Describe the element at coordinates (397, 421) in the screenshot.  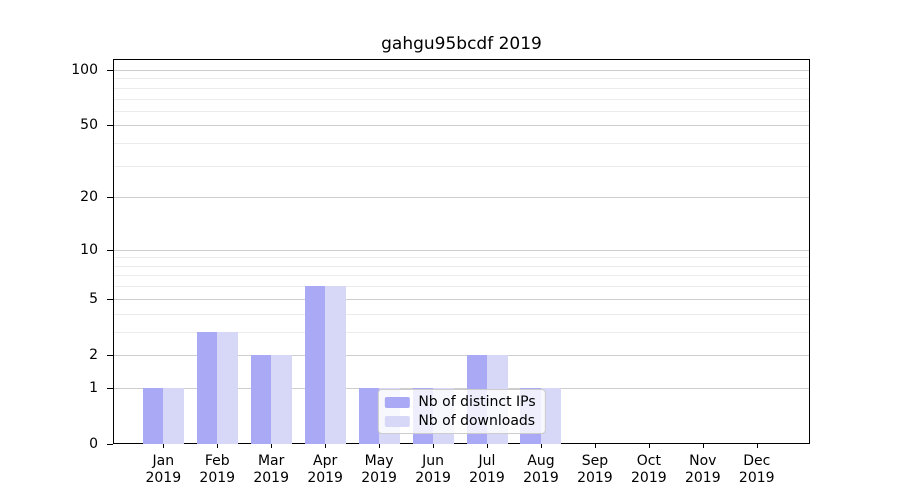
I see `legend-swatch-downloads-icon` at that location.